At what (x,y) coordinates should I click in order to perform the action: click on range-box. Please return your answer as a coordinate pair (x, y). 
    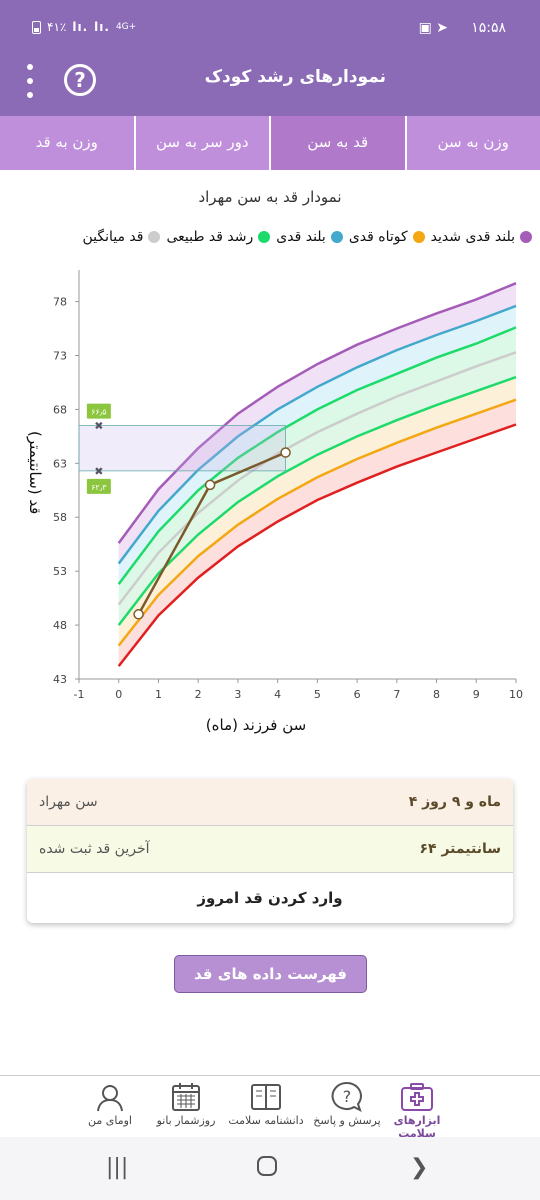
    Looking at the image, I should click on (182, 448).